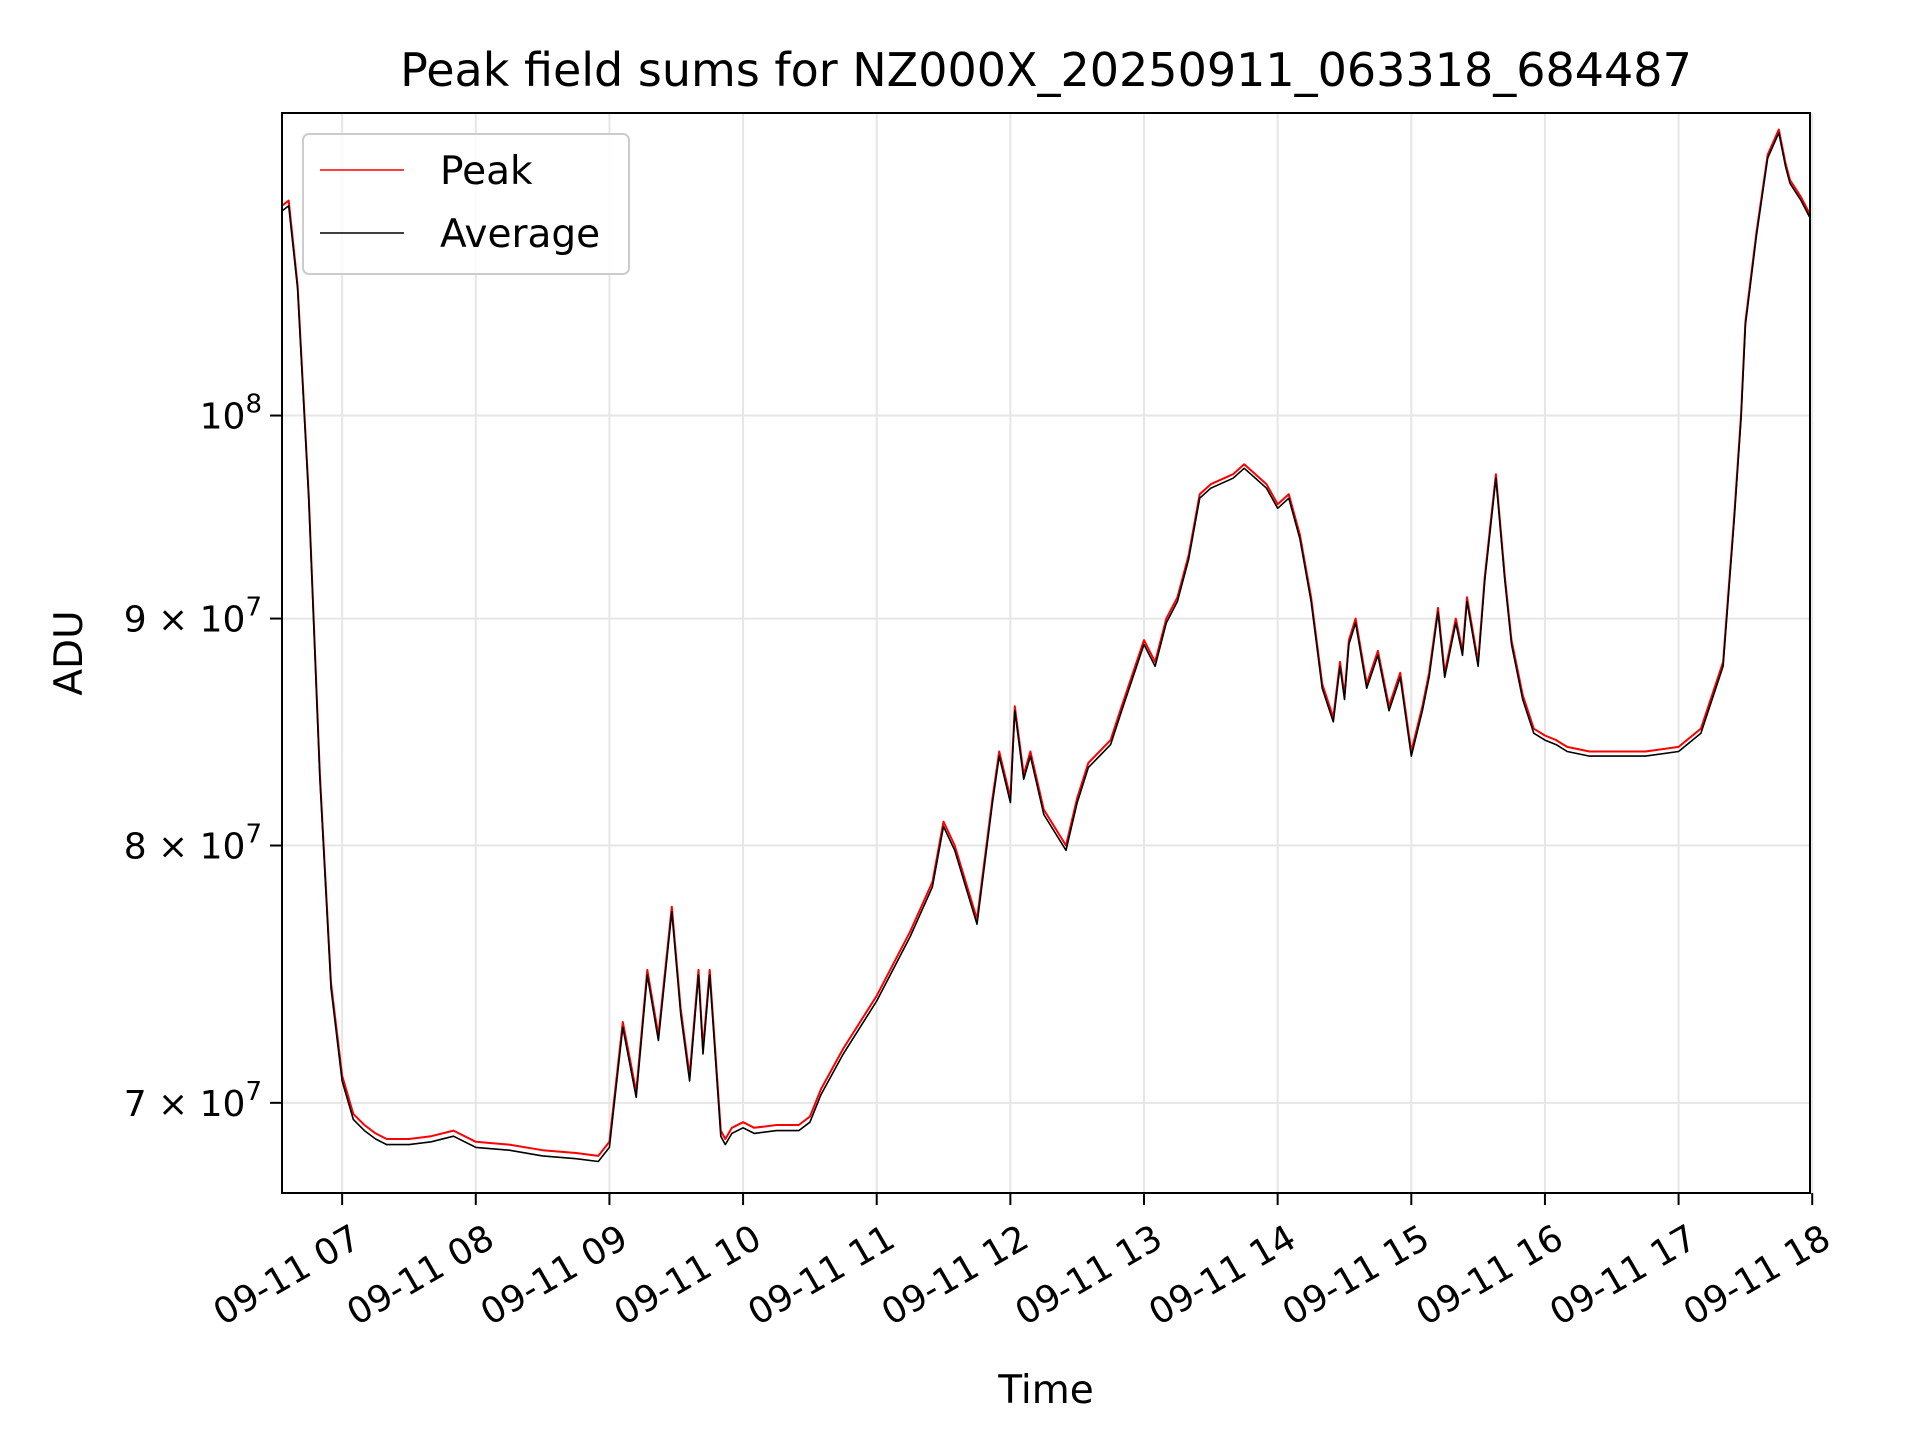 The image size is (1920, 1440). What do you see at coordinates (69, 652) in the screenshot?
I see `y-axis-label: ADU` at bounding box center [69, 652].